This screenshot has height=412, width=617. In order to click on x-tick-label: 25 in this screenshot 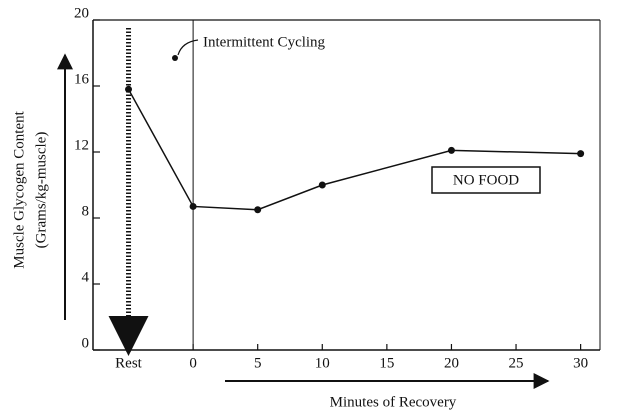, I will do `click(516, 363)`.